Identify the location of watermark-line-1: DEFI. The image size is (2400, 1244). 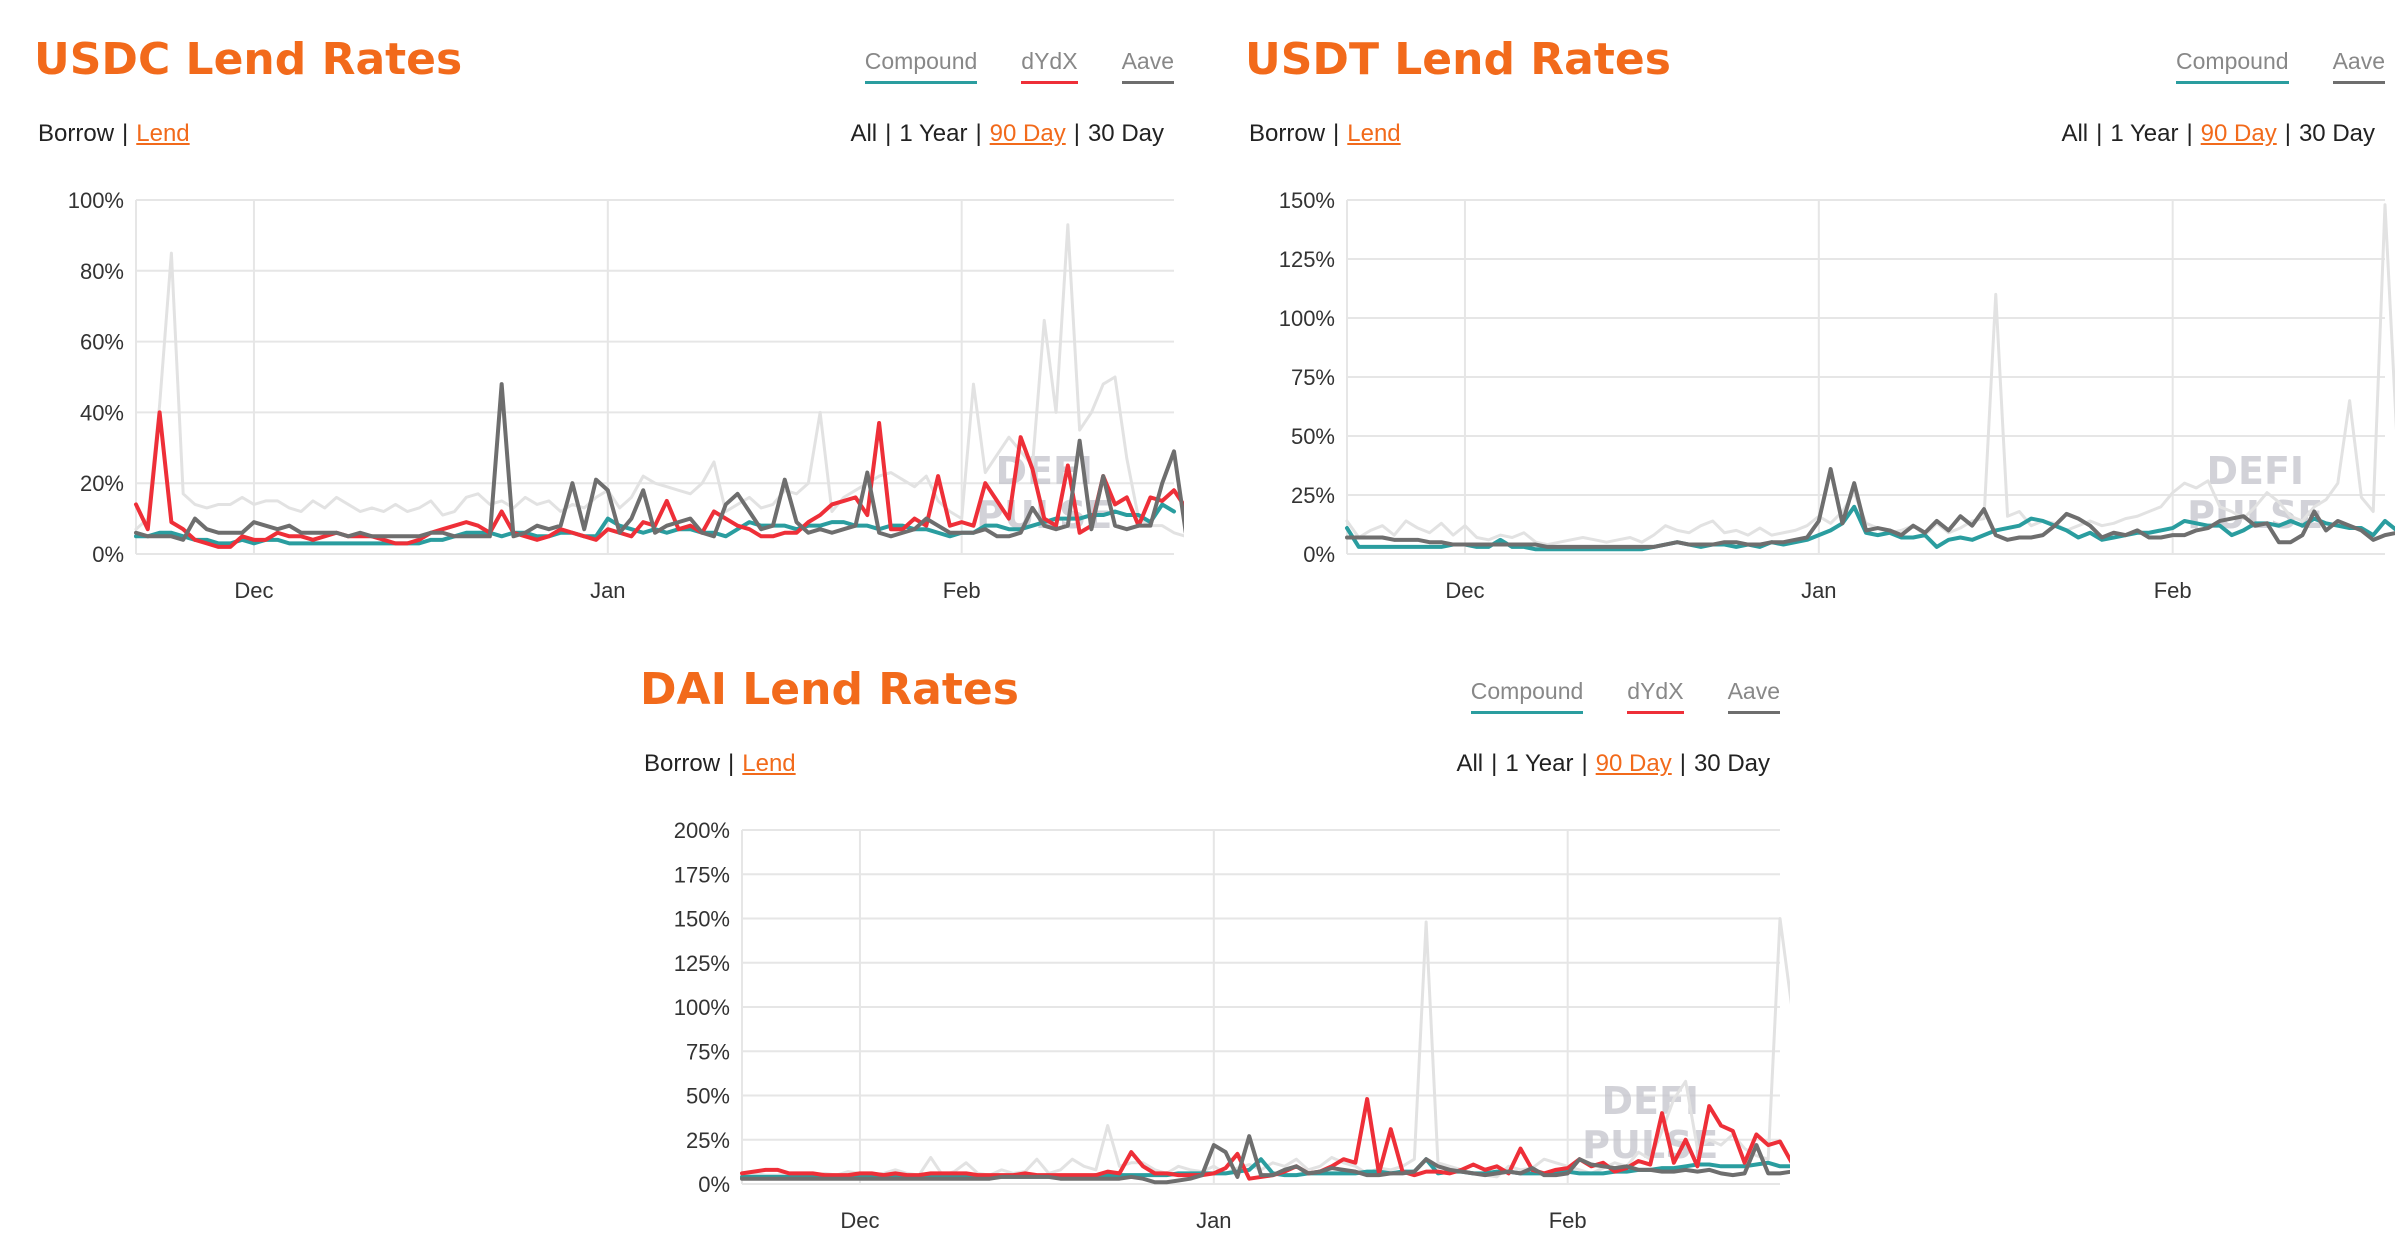
(2255, 471).